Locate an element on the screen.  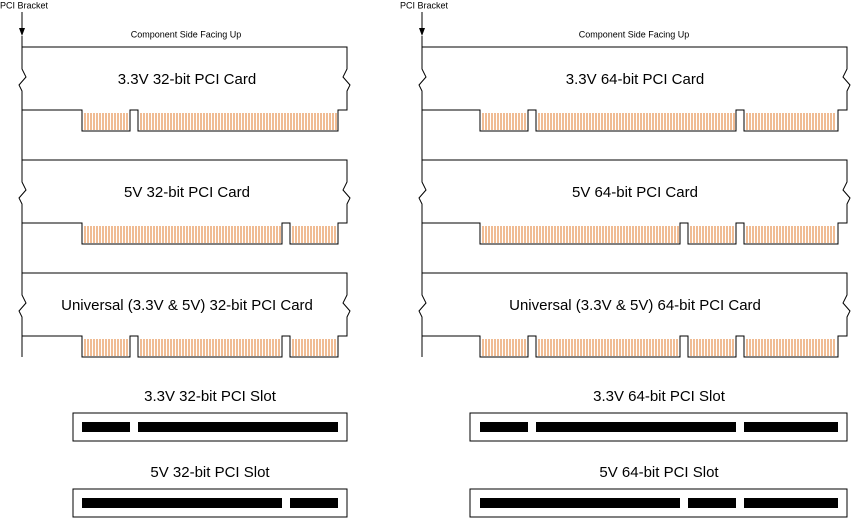
card-label: 5V 64-bit PCI Card is located at coordinates (635, 192).